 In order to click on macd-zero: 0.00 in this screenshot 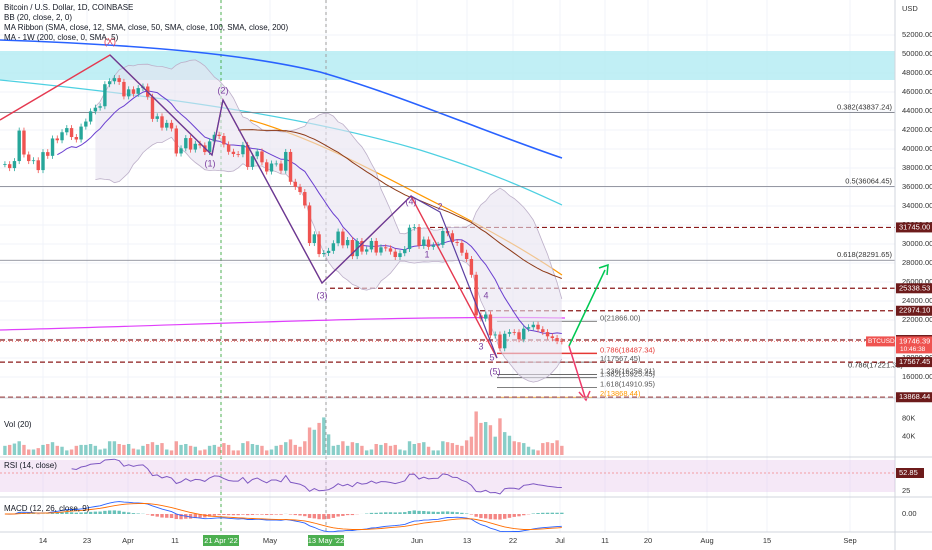, I will do `click(909, 513)`.